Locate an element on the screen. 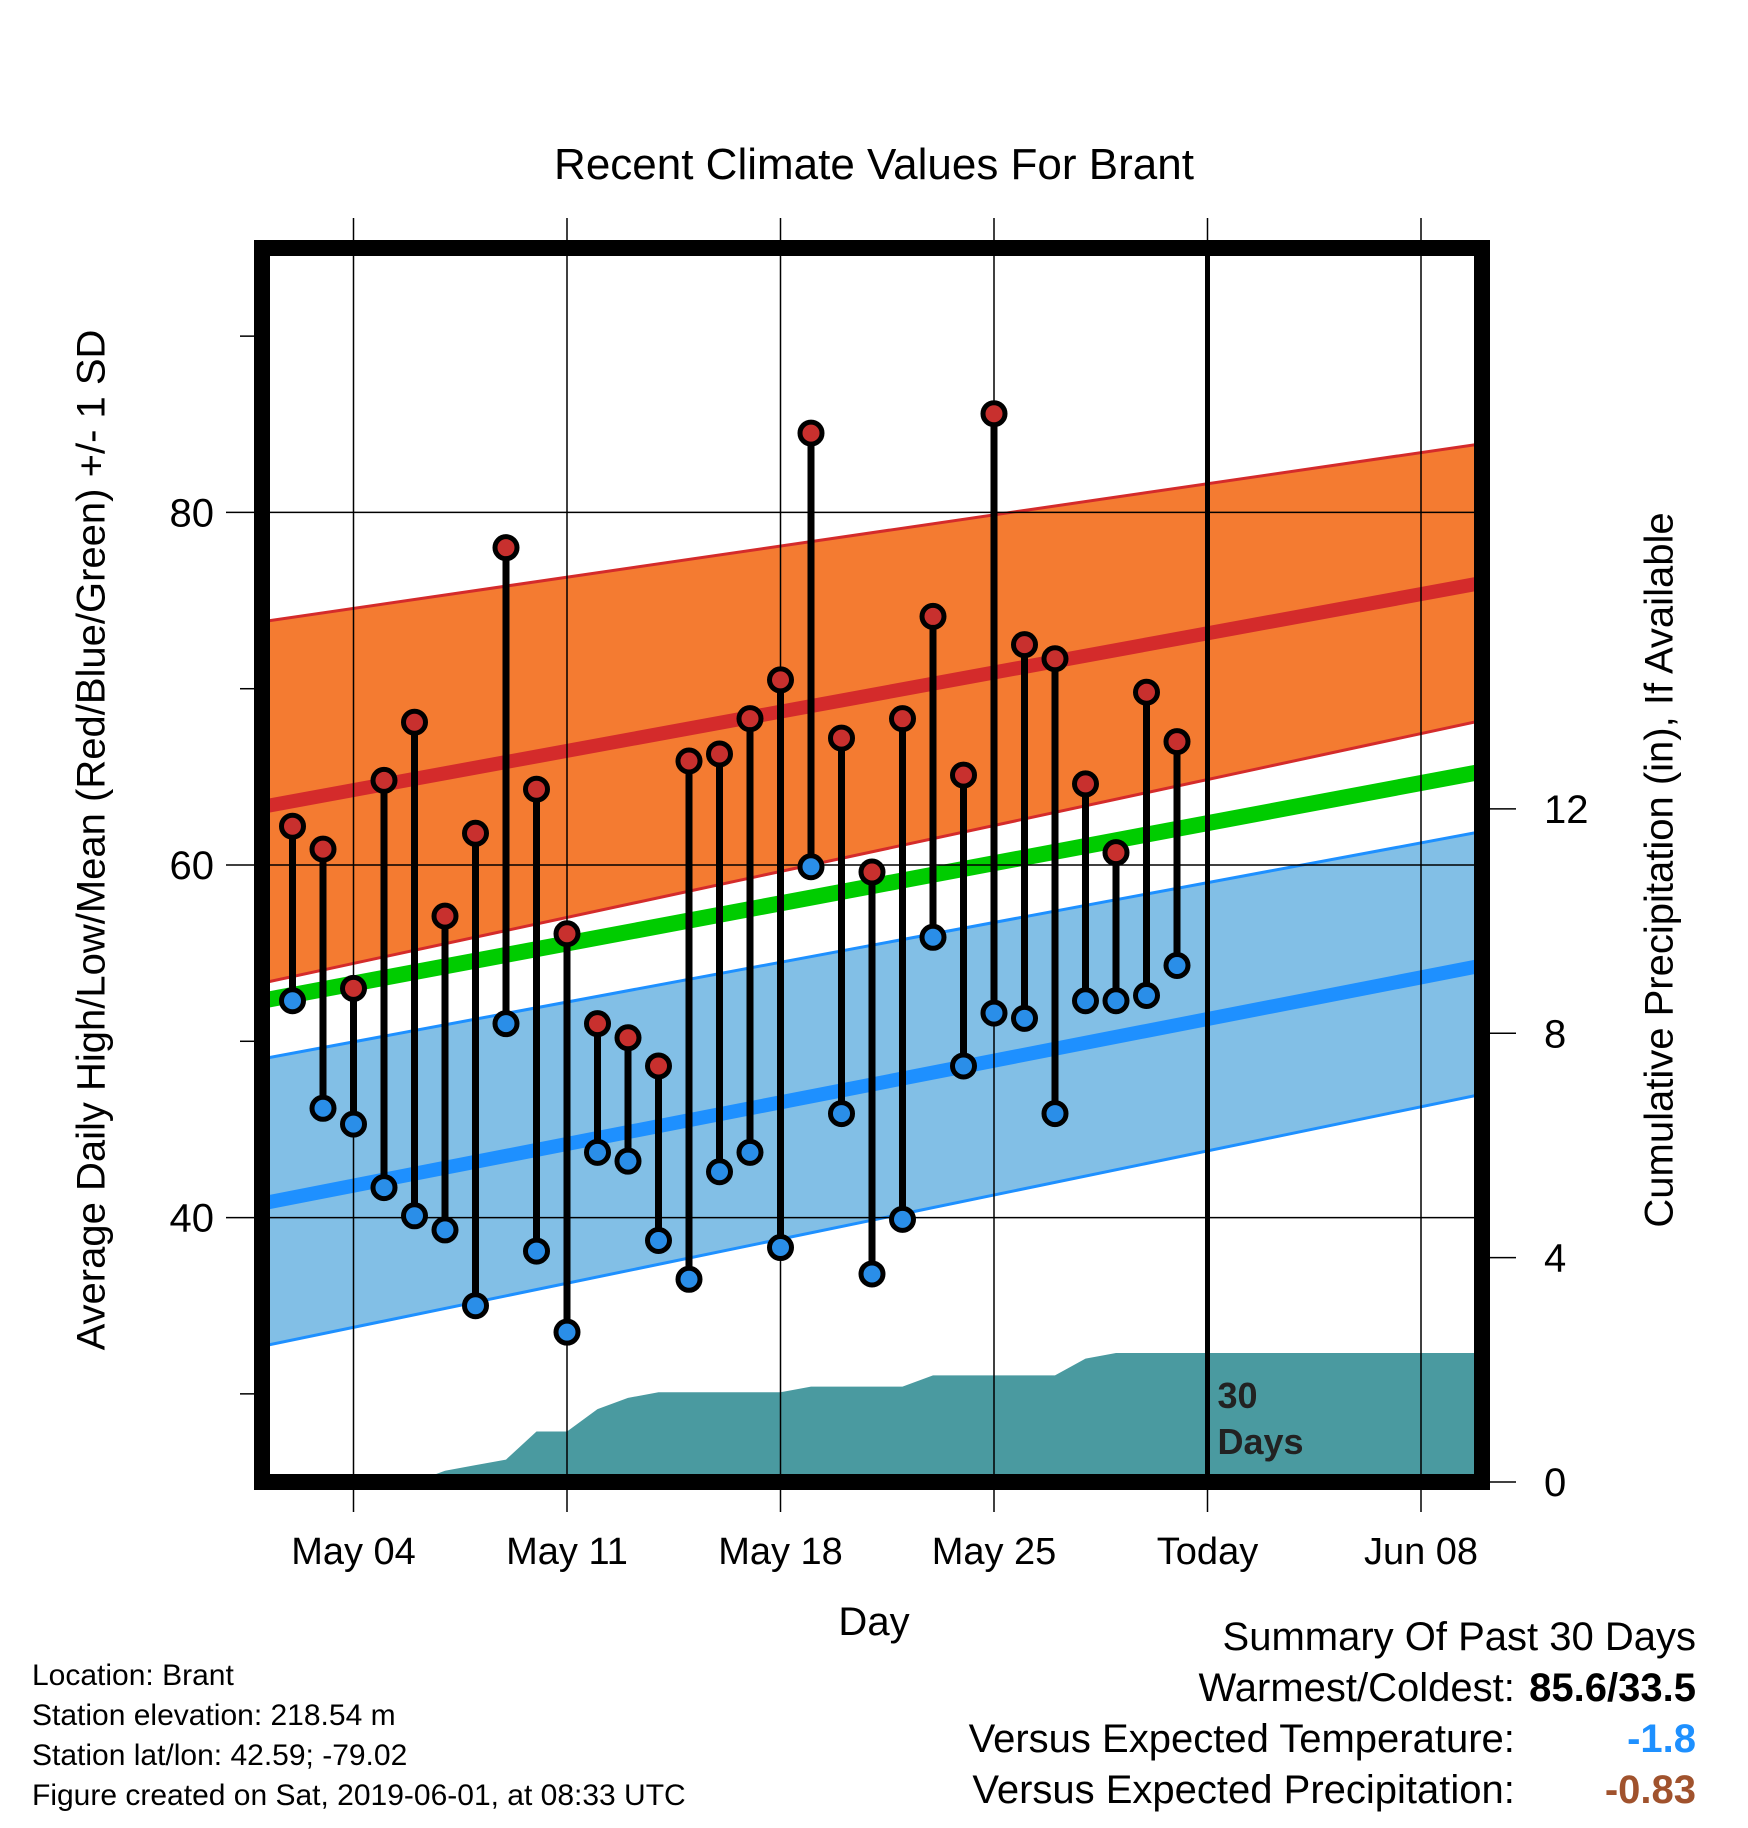  chart-title: Recent Climate Values For Brant is located at coordinates (874, 164).